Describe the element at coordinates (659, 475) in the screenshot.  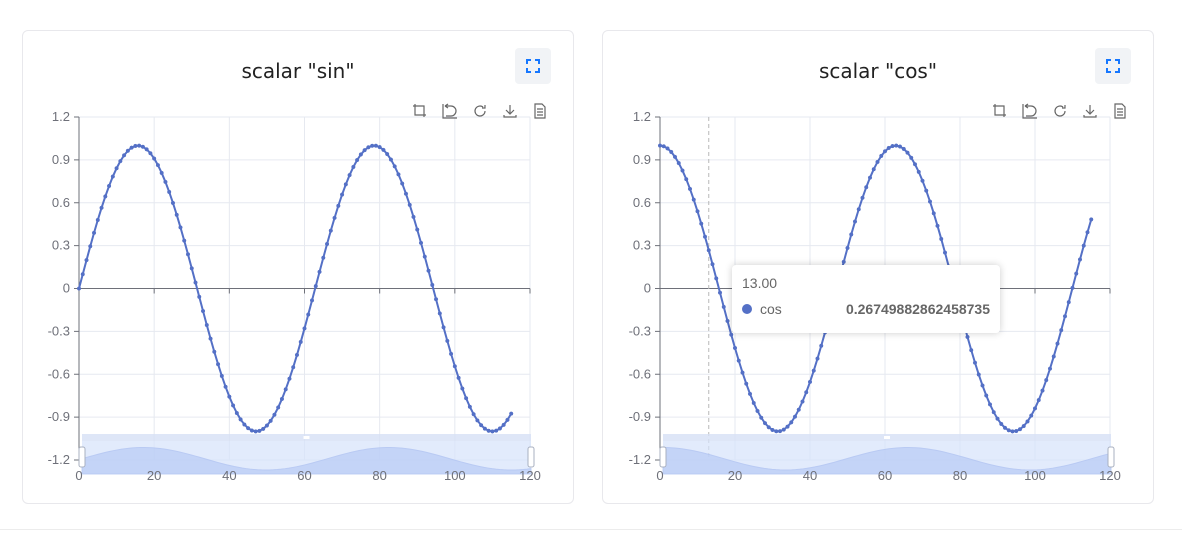
I see `x-tick-label: 0` at that location.